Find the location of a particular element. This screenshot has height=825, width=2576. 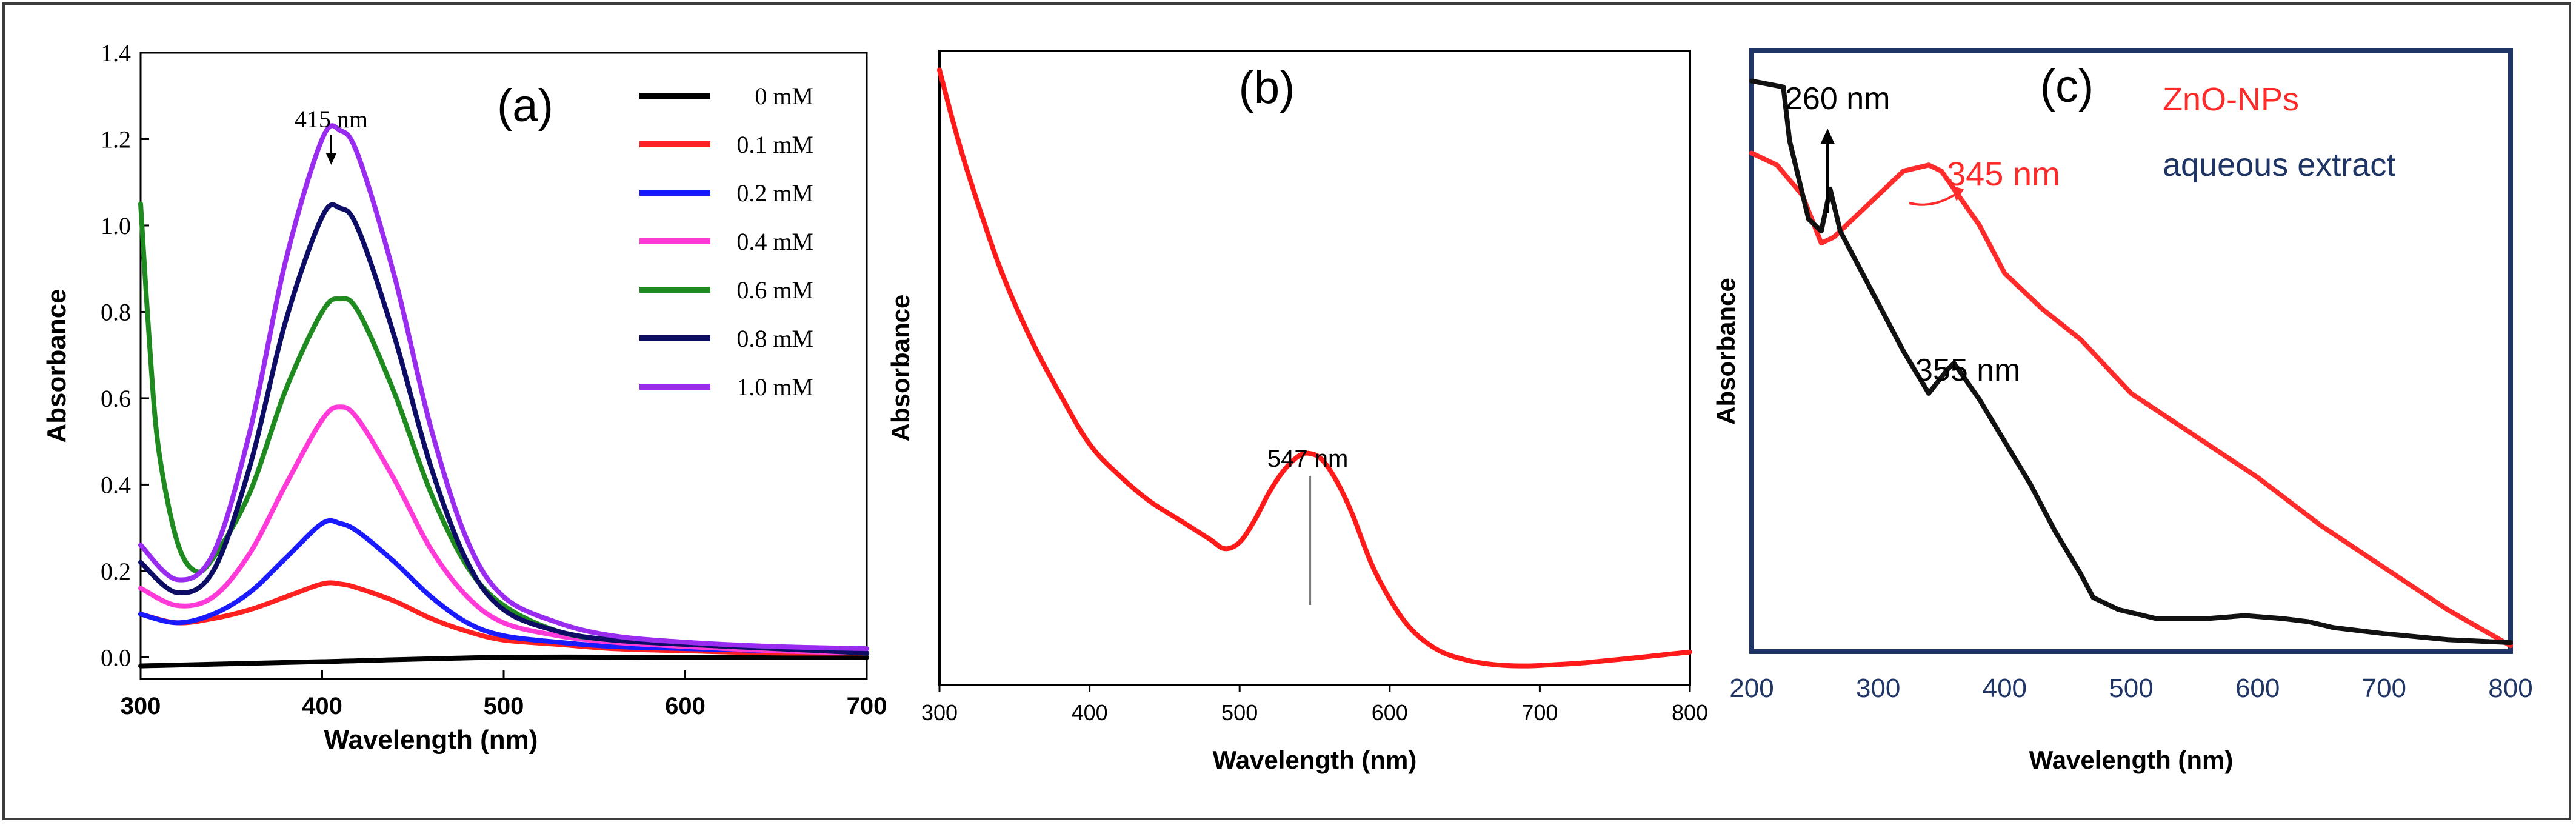

x-tick-label-c: 800 is located at coordinates (2510, 688).